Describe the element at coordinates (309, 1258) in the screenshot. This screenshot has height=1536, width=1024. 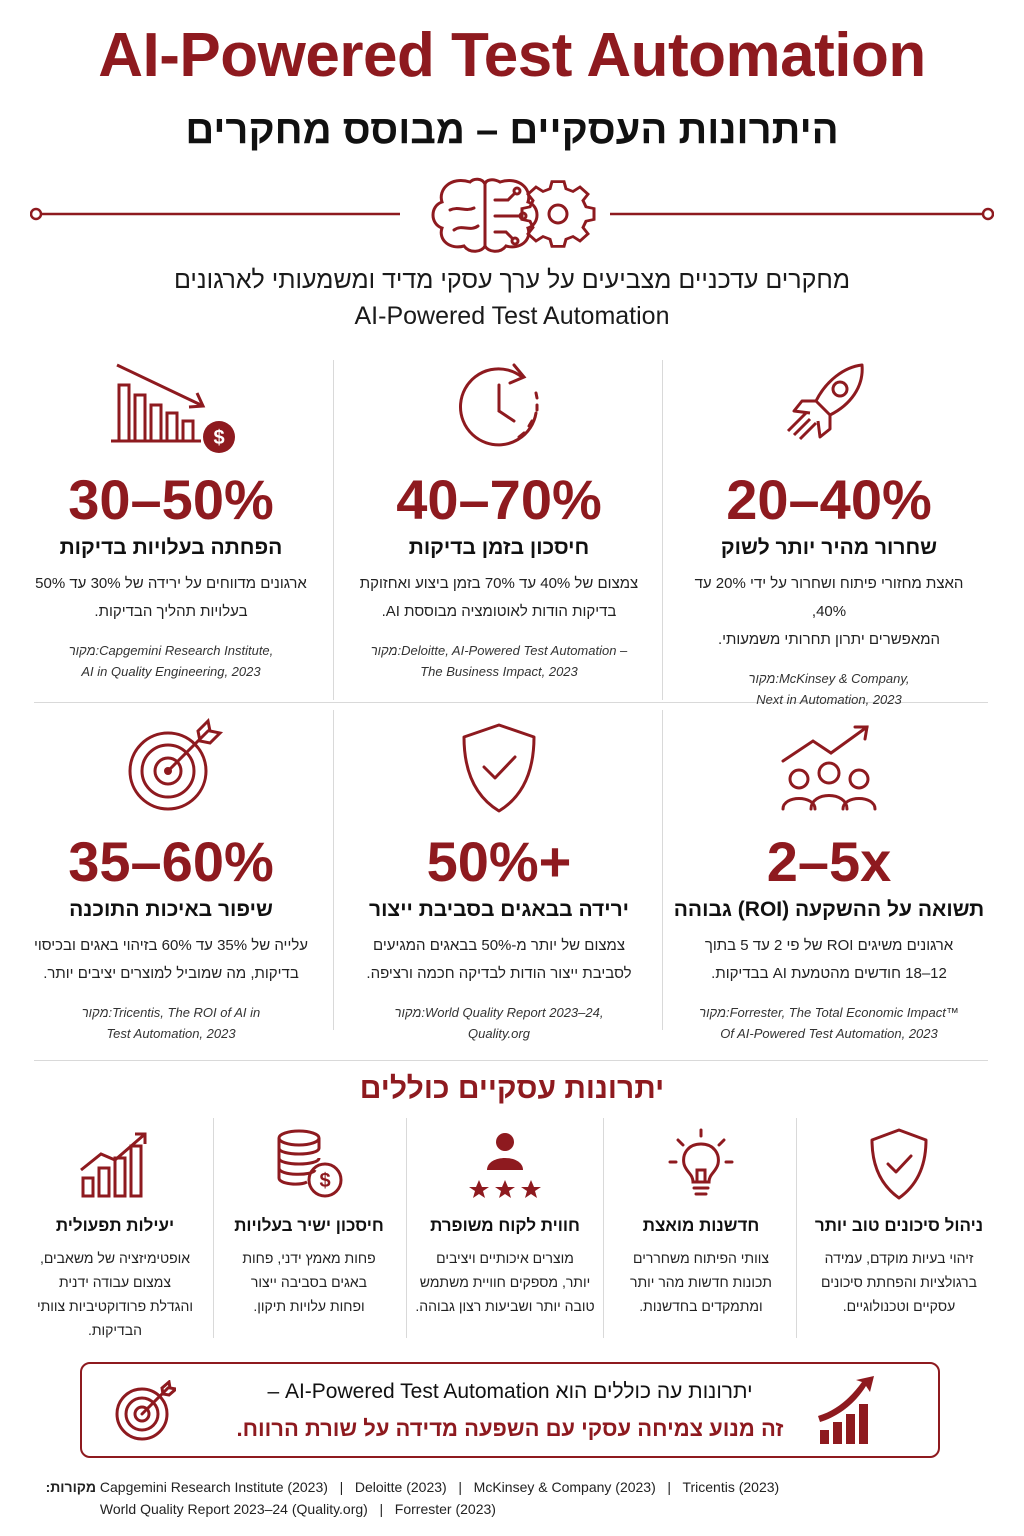
I see `benefit-line: פחות מאמץ ידני, פחות` at that location.